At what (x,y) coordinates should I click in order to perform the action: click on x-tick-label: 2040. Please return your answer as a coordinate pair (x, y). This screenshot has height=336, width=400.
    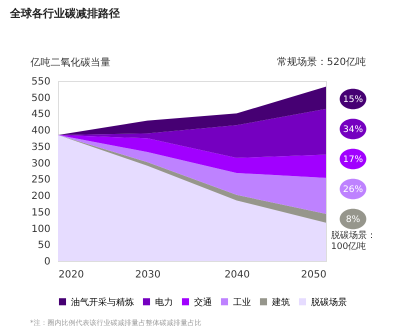
    Looking at the image, I should click on (237, 275).